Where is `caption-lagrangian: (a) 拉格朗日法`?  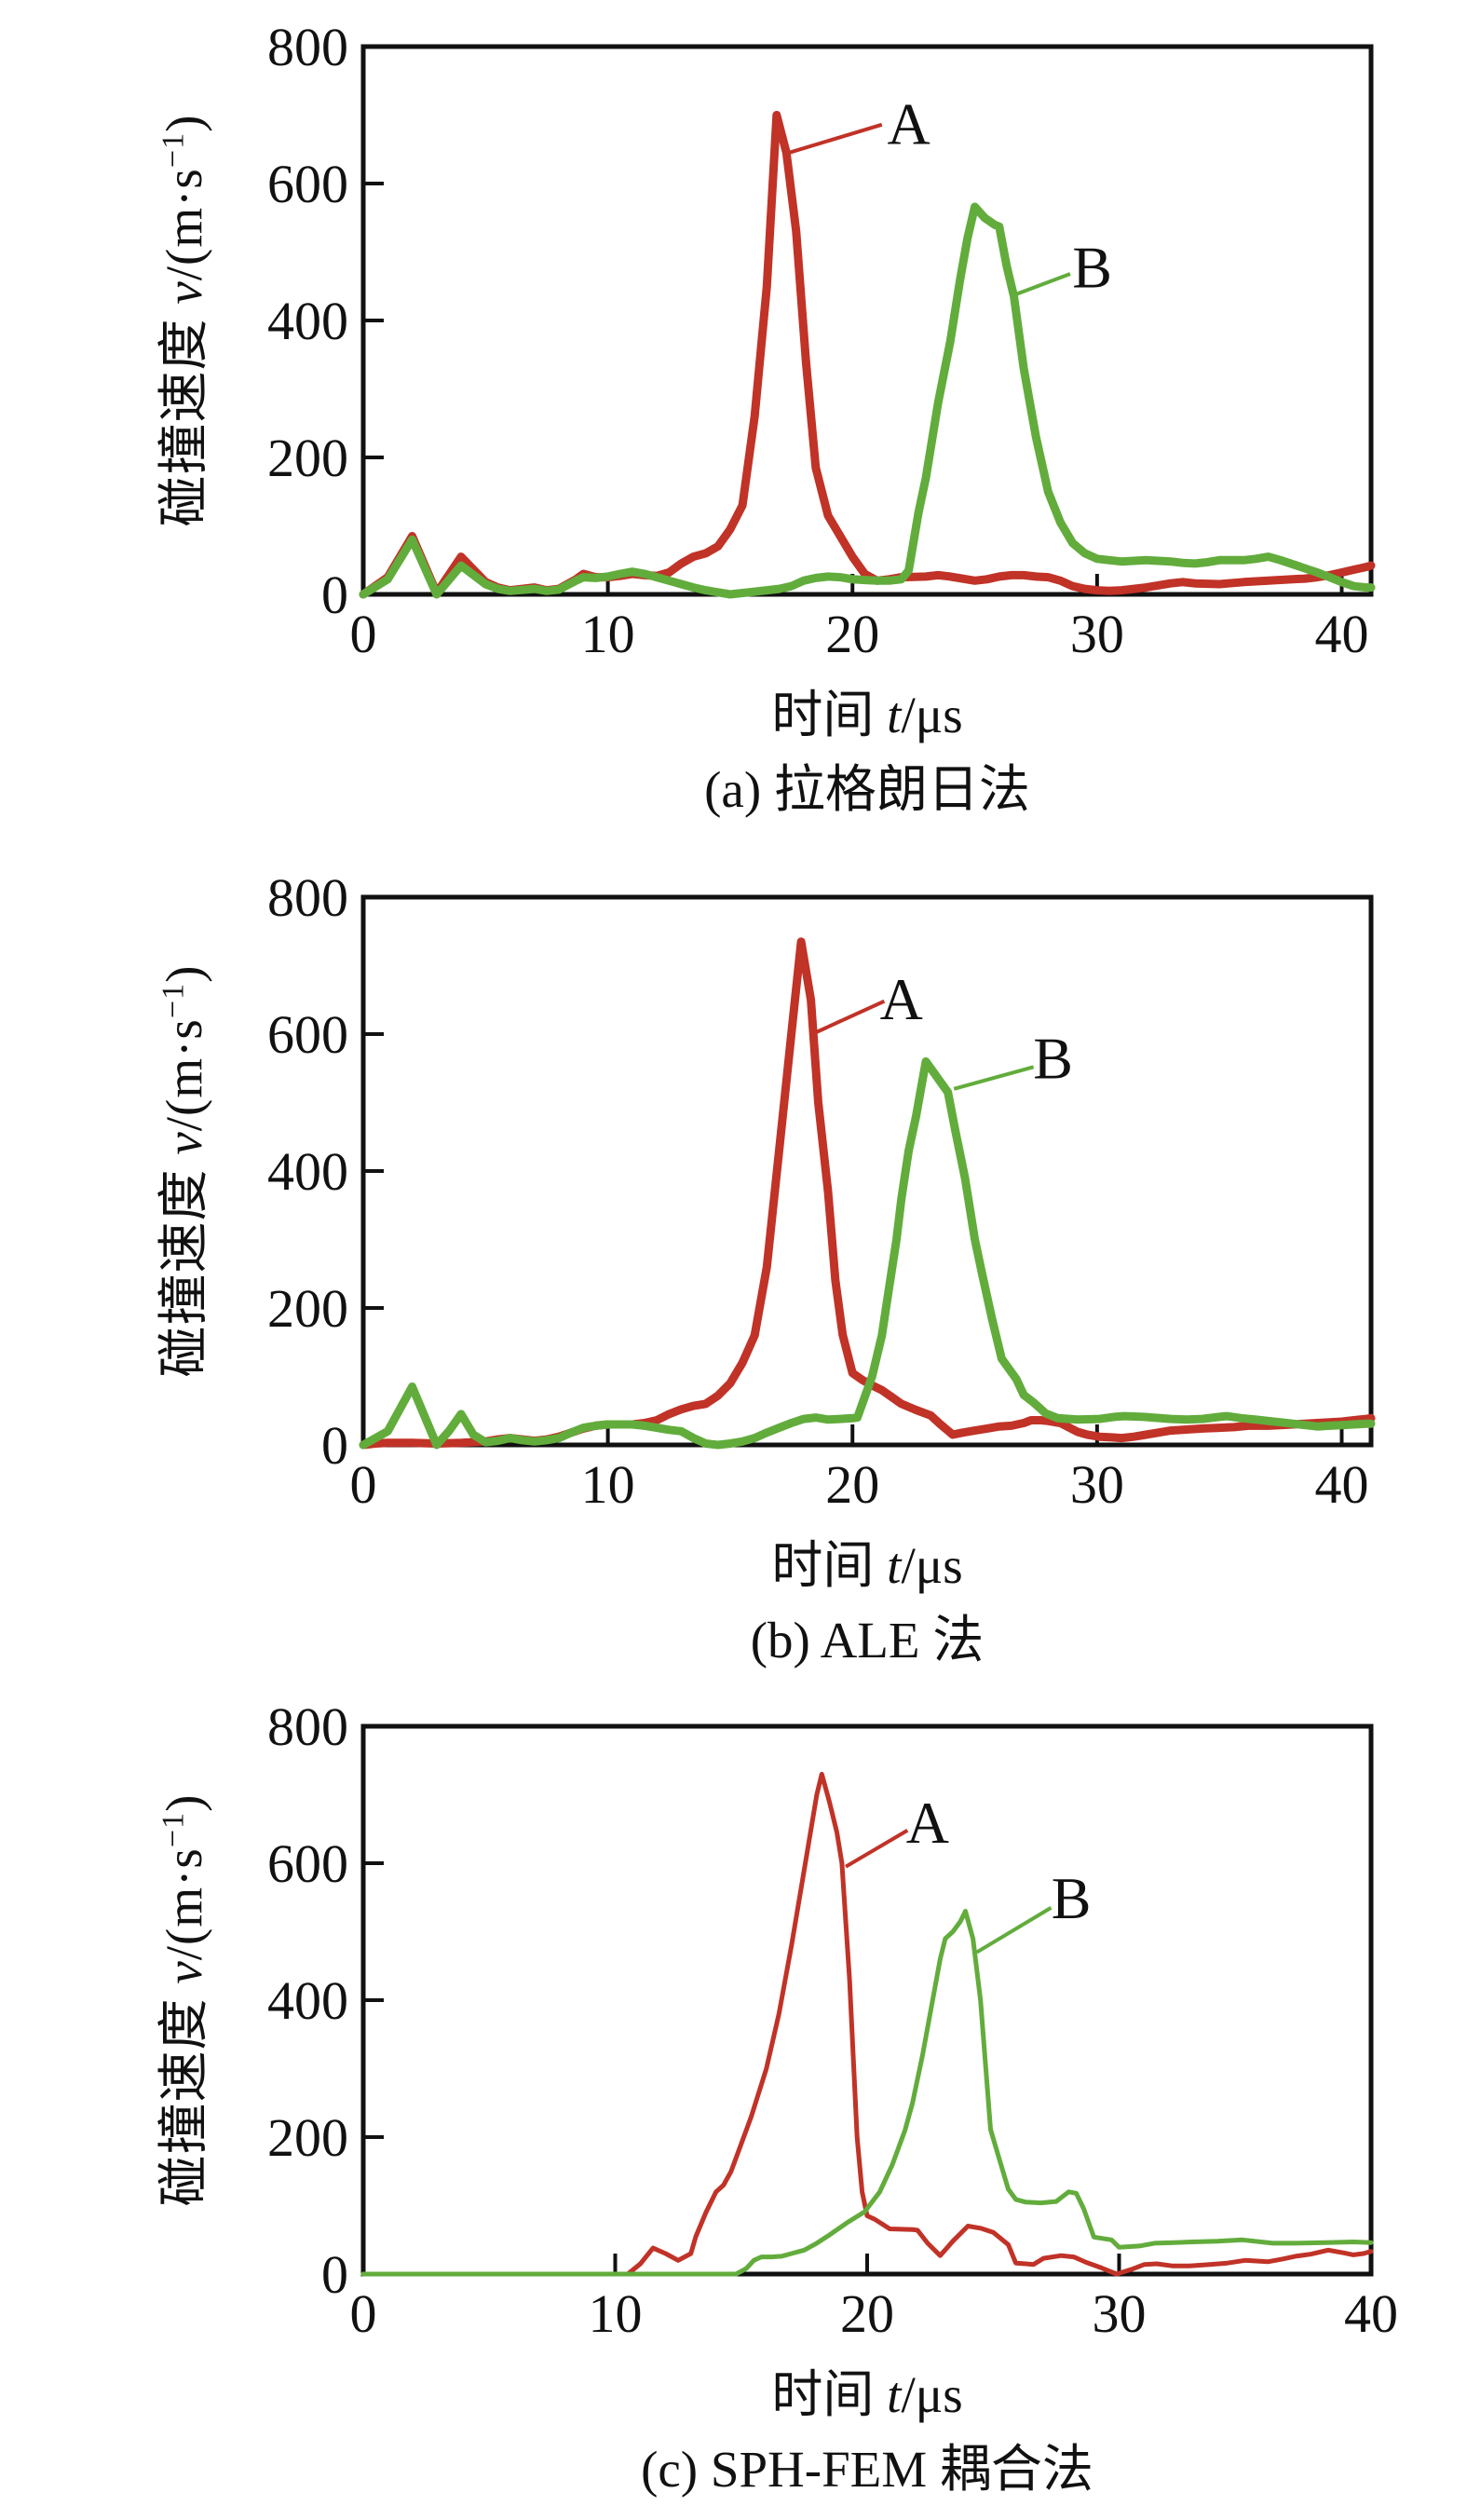
caption-lagrangian: (a) 拉格朗日法 is located at coordinates (867, 789).